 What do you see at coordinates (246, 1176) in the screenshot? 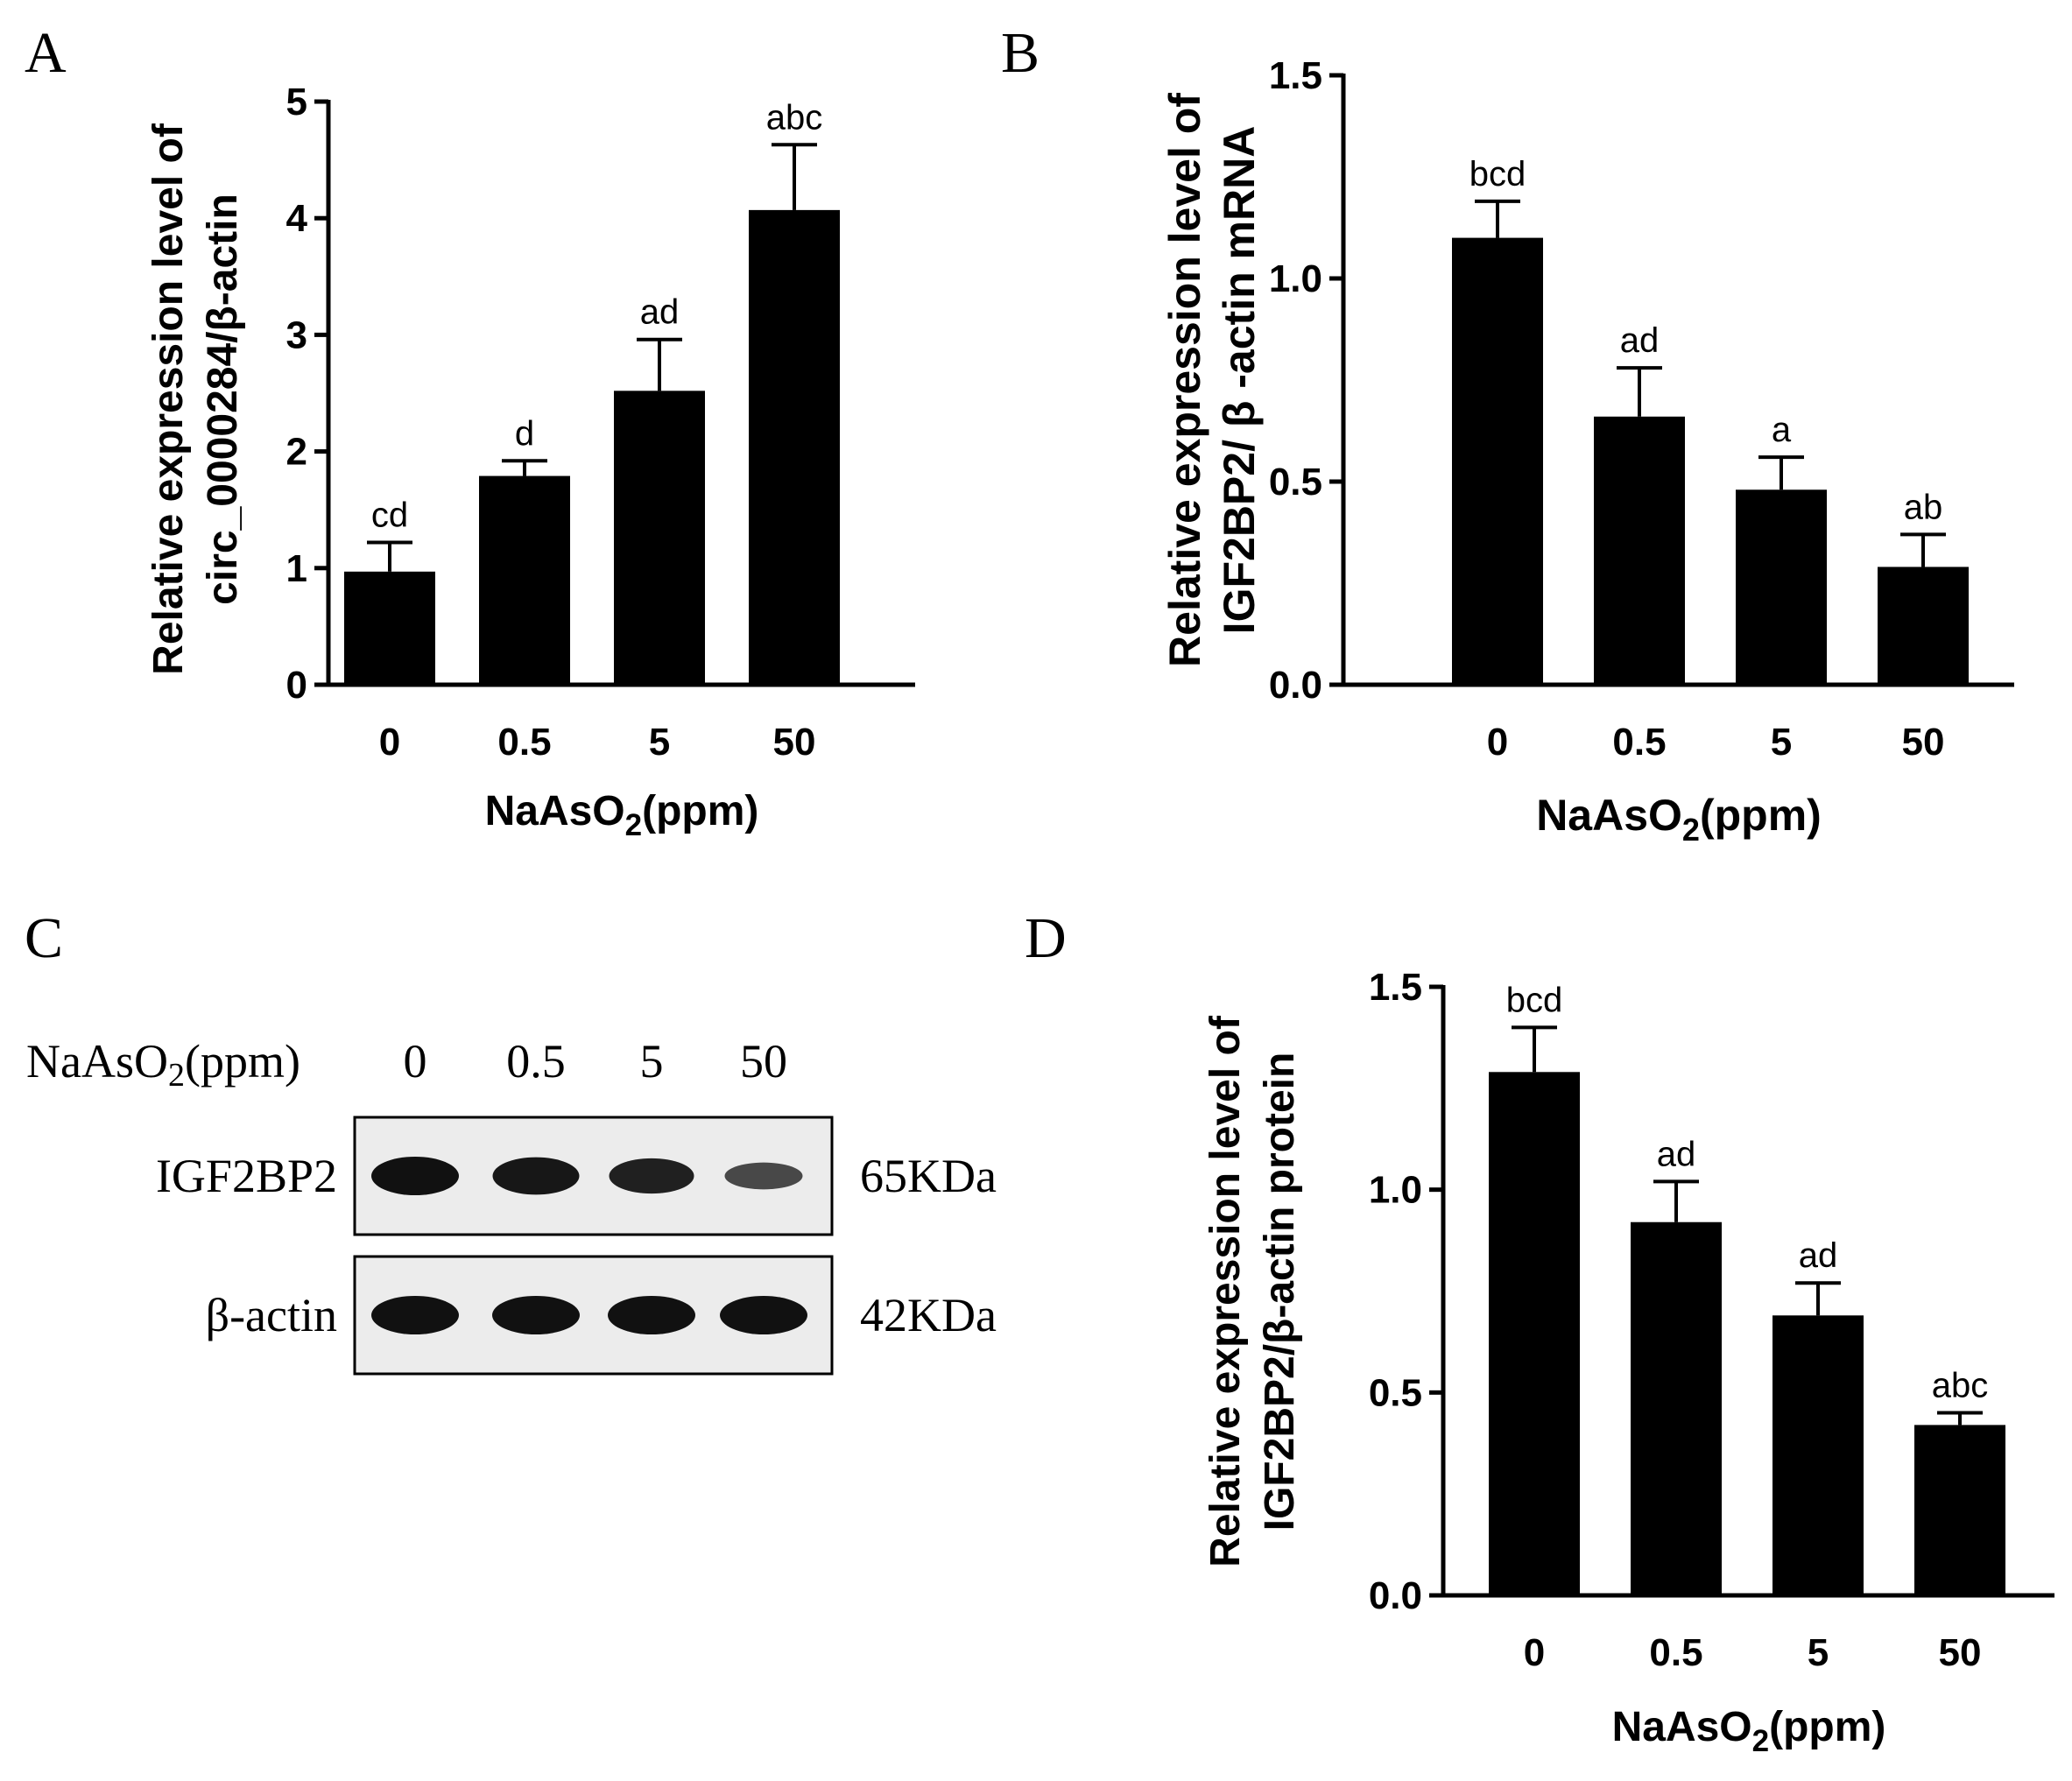
I see `blot-protein-label: IGF2BP2` at bounding box center [246, 1176].